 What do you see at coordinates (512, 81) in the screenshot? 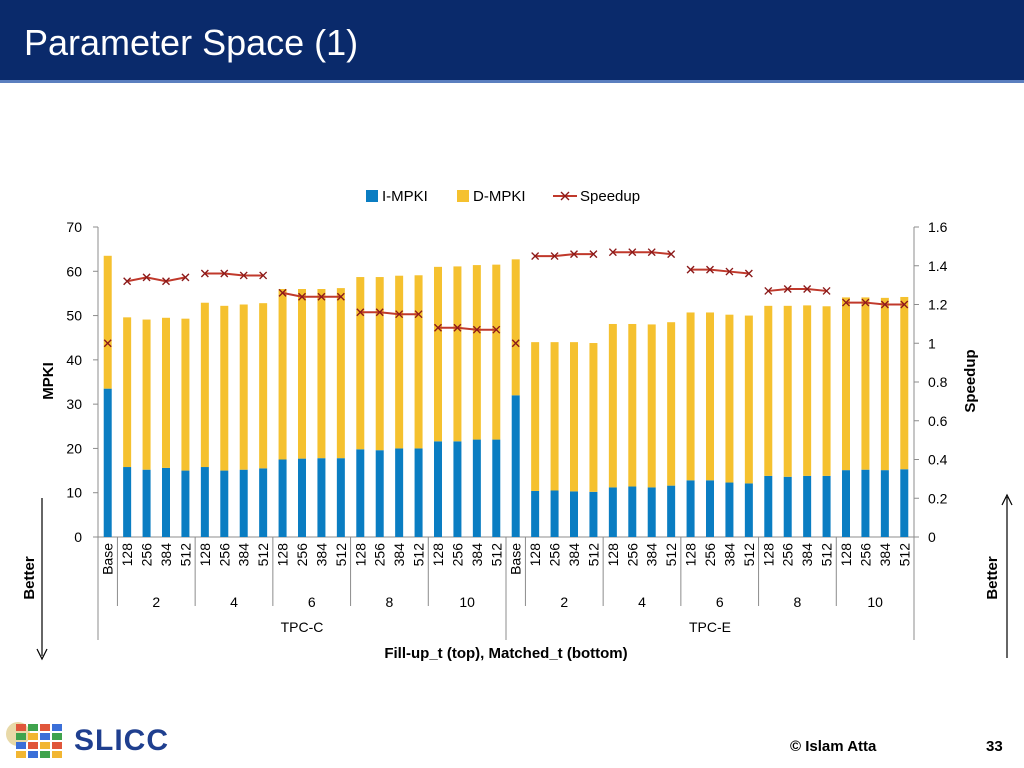
I see `title-rule` at bounding box center [512, 81].